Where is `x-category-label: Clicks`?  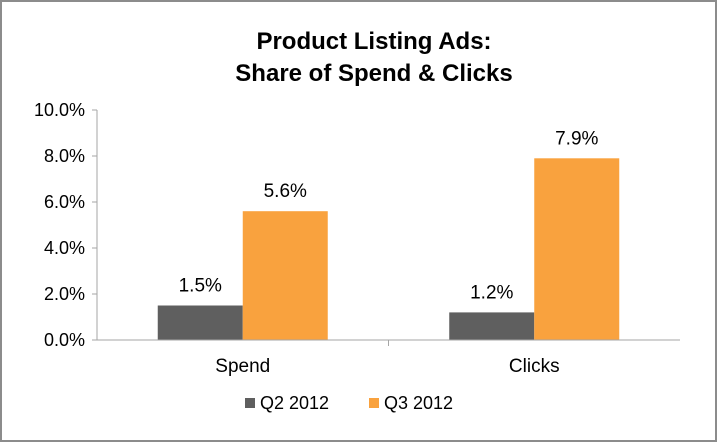 x-category-label: Clicks is located at coordinates (534, 366).